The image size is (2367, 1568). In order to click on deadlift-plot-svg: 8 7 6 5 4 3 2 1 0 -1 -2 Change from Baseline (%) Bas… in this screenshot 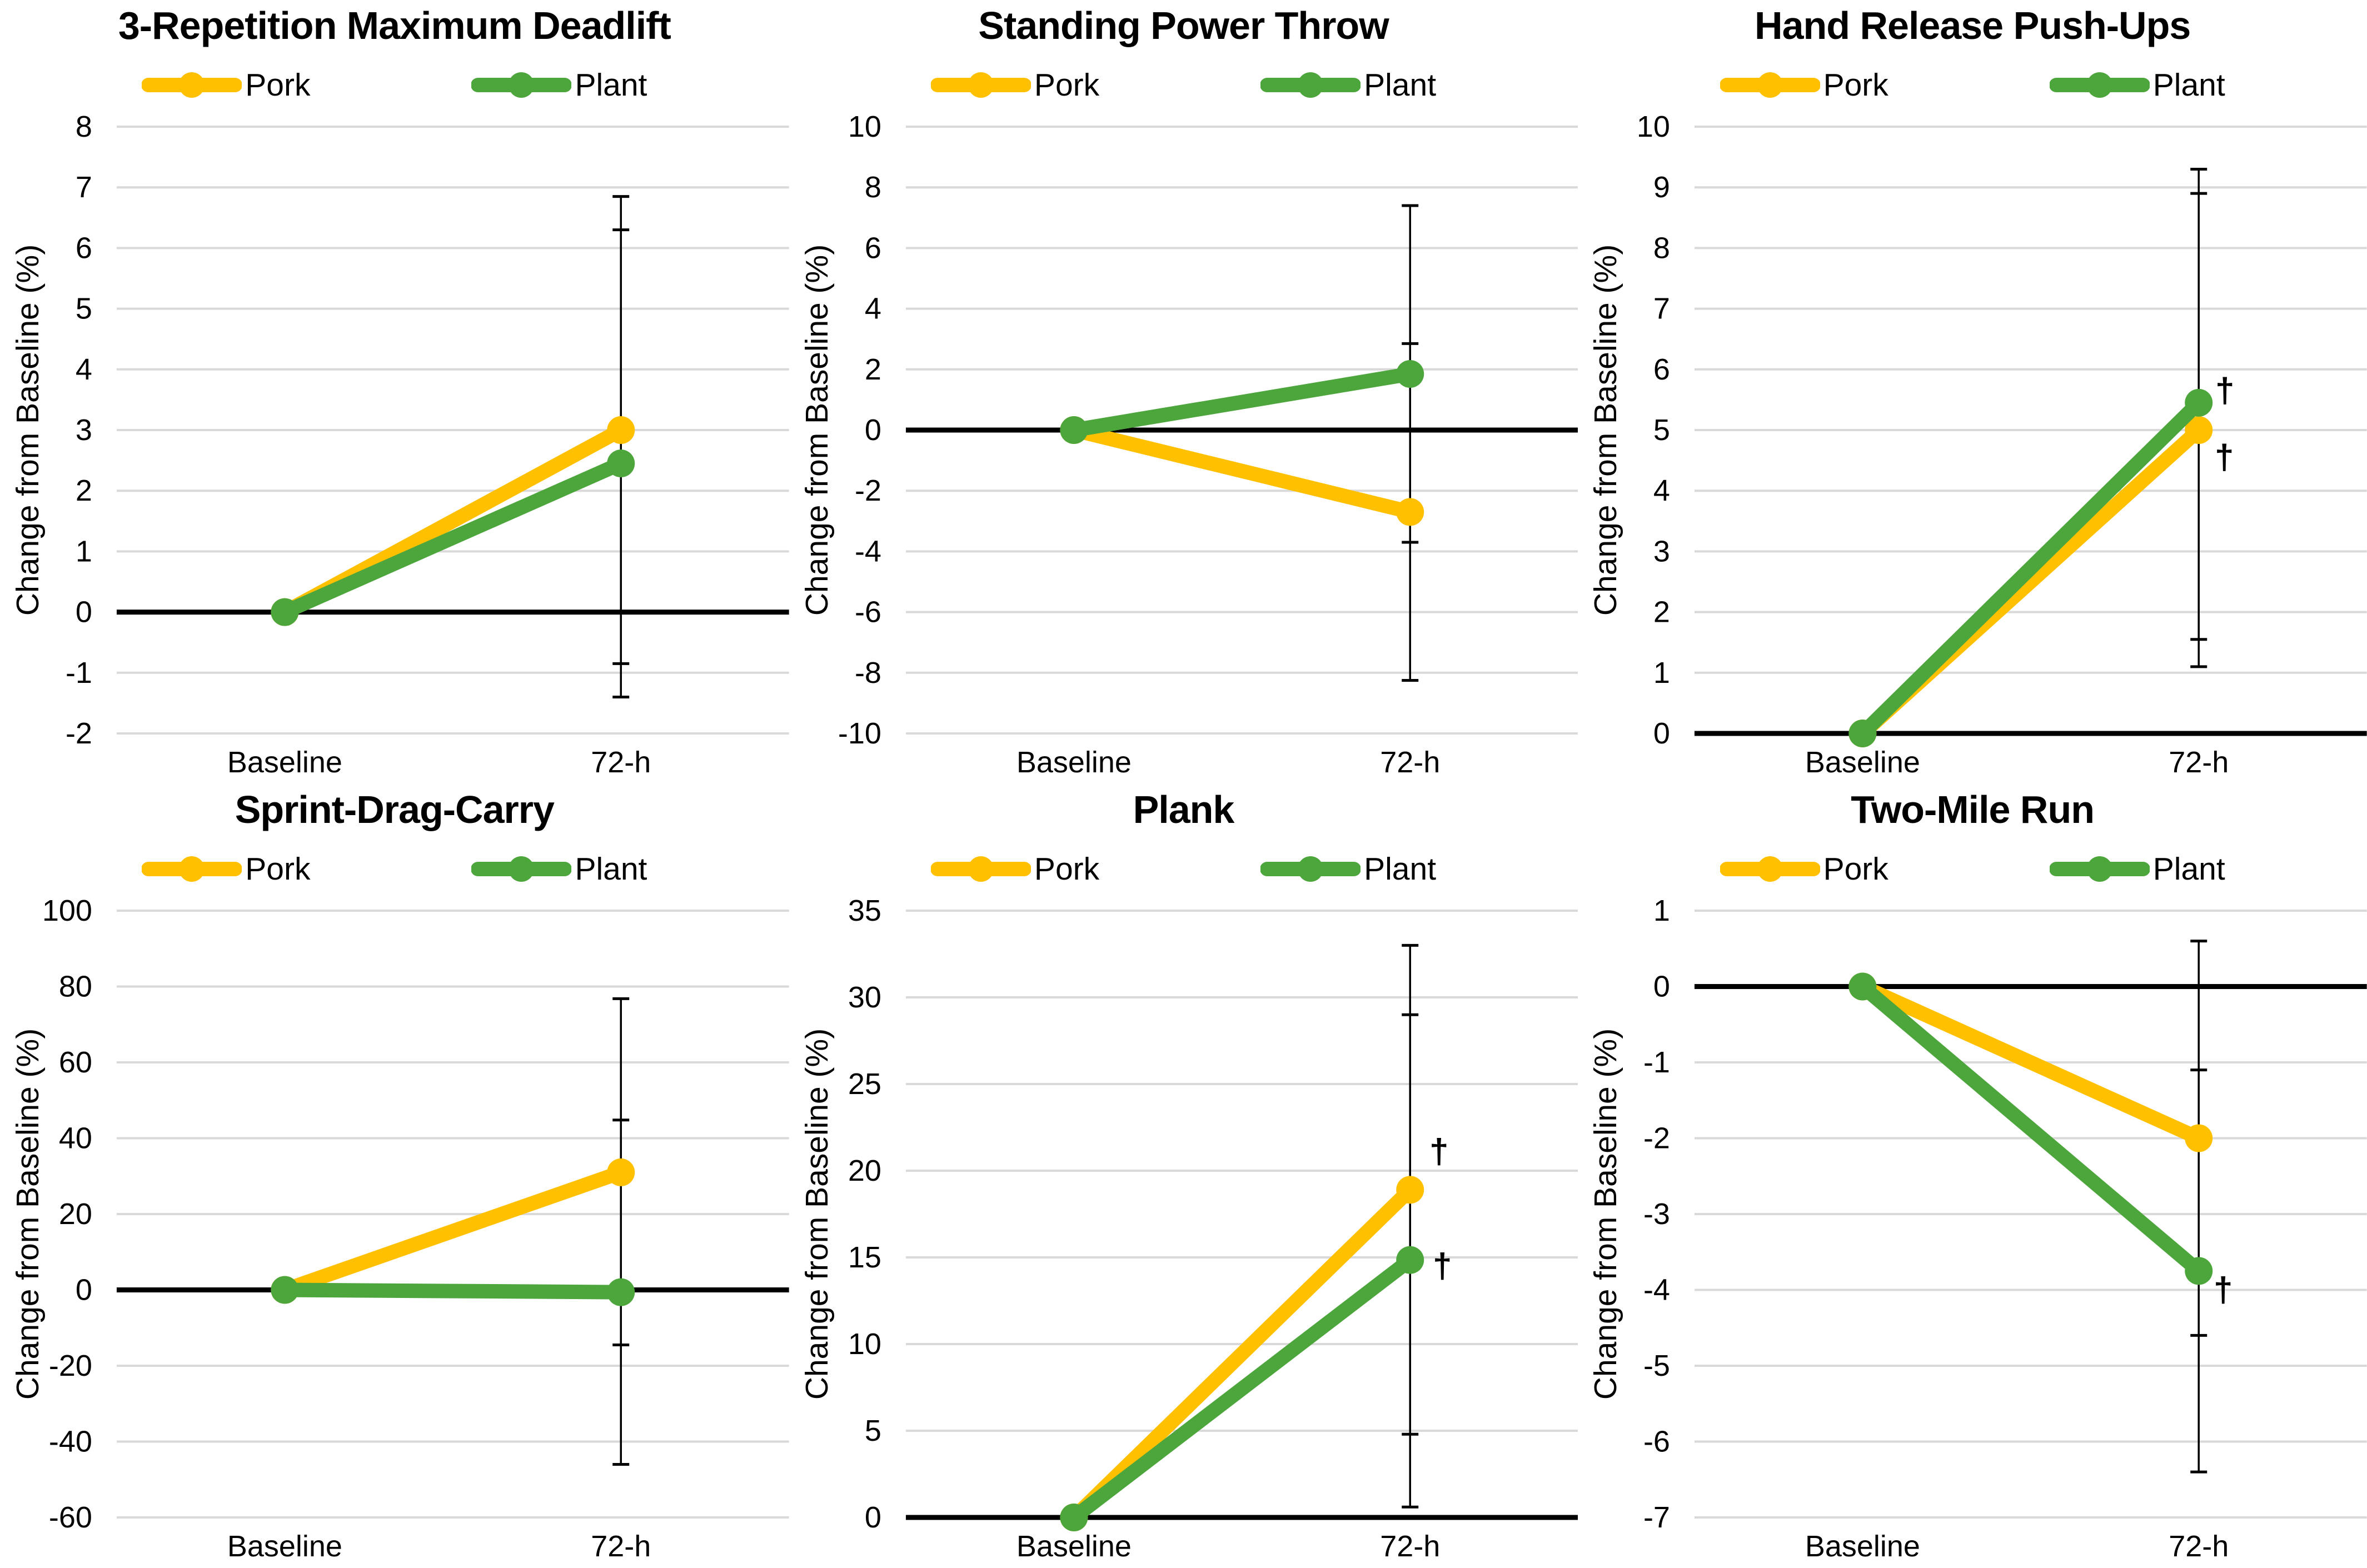, I will do `click(400, 444)`.